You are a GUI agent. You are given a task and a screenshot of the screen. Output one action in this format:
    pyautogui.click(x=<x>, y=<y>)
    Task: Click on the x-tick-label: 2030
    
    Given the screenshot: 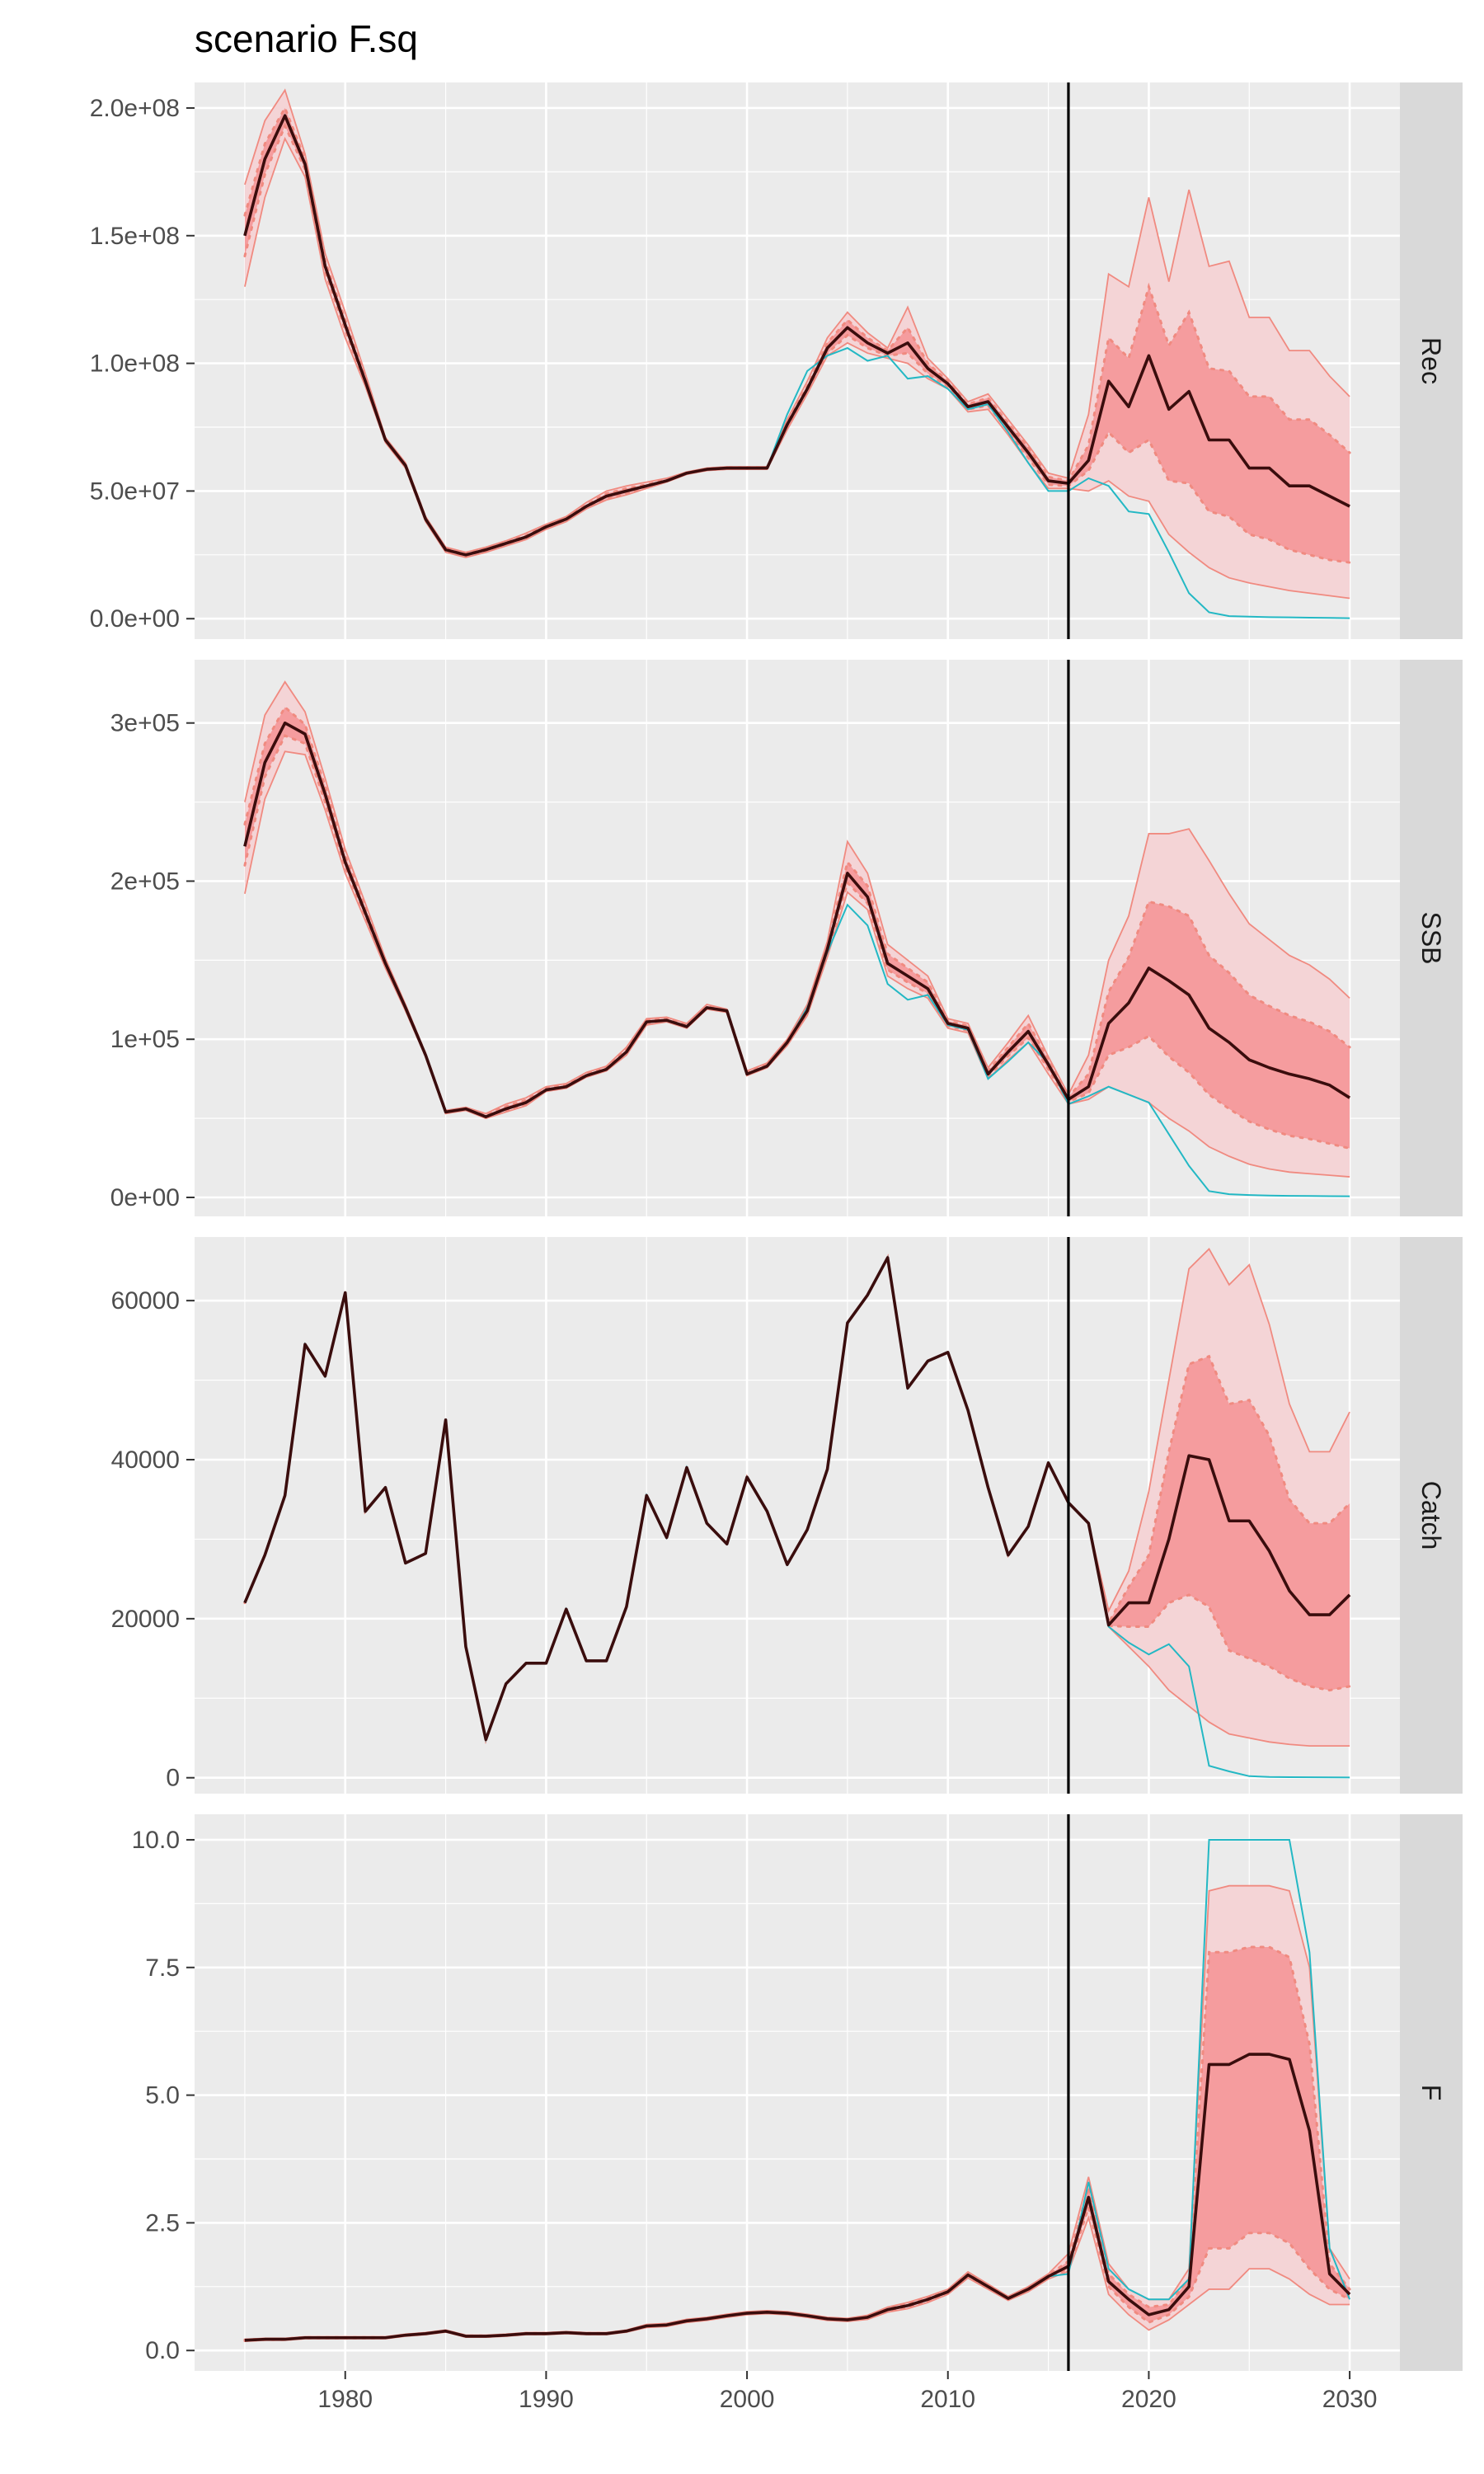 What is the action you would take?
    pyautogui.click(x=1350, y=2399)
    